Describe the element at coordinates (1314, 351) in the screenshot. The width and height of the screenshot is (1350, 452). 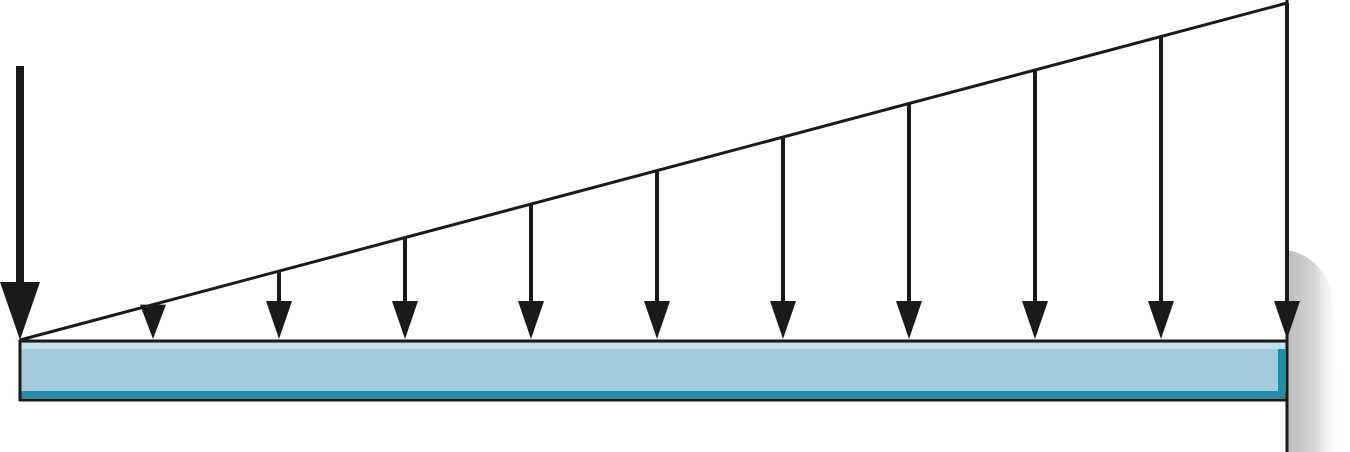
I see `wall-shading` at that location.